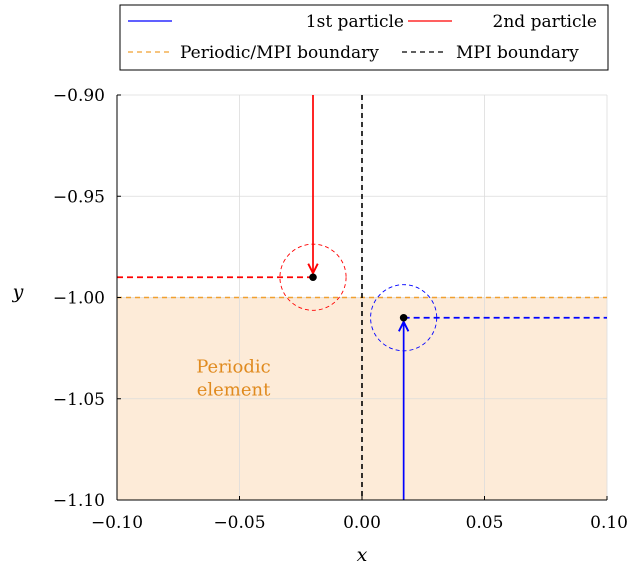 This screenshot has width=630, height=569. Describe the element at coordinates (545, 22) in the screenshot. I see `legend-label-2nd-particle: 2nd particle` at that location.